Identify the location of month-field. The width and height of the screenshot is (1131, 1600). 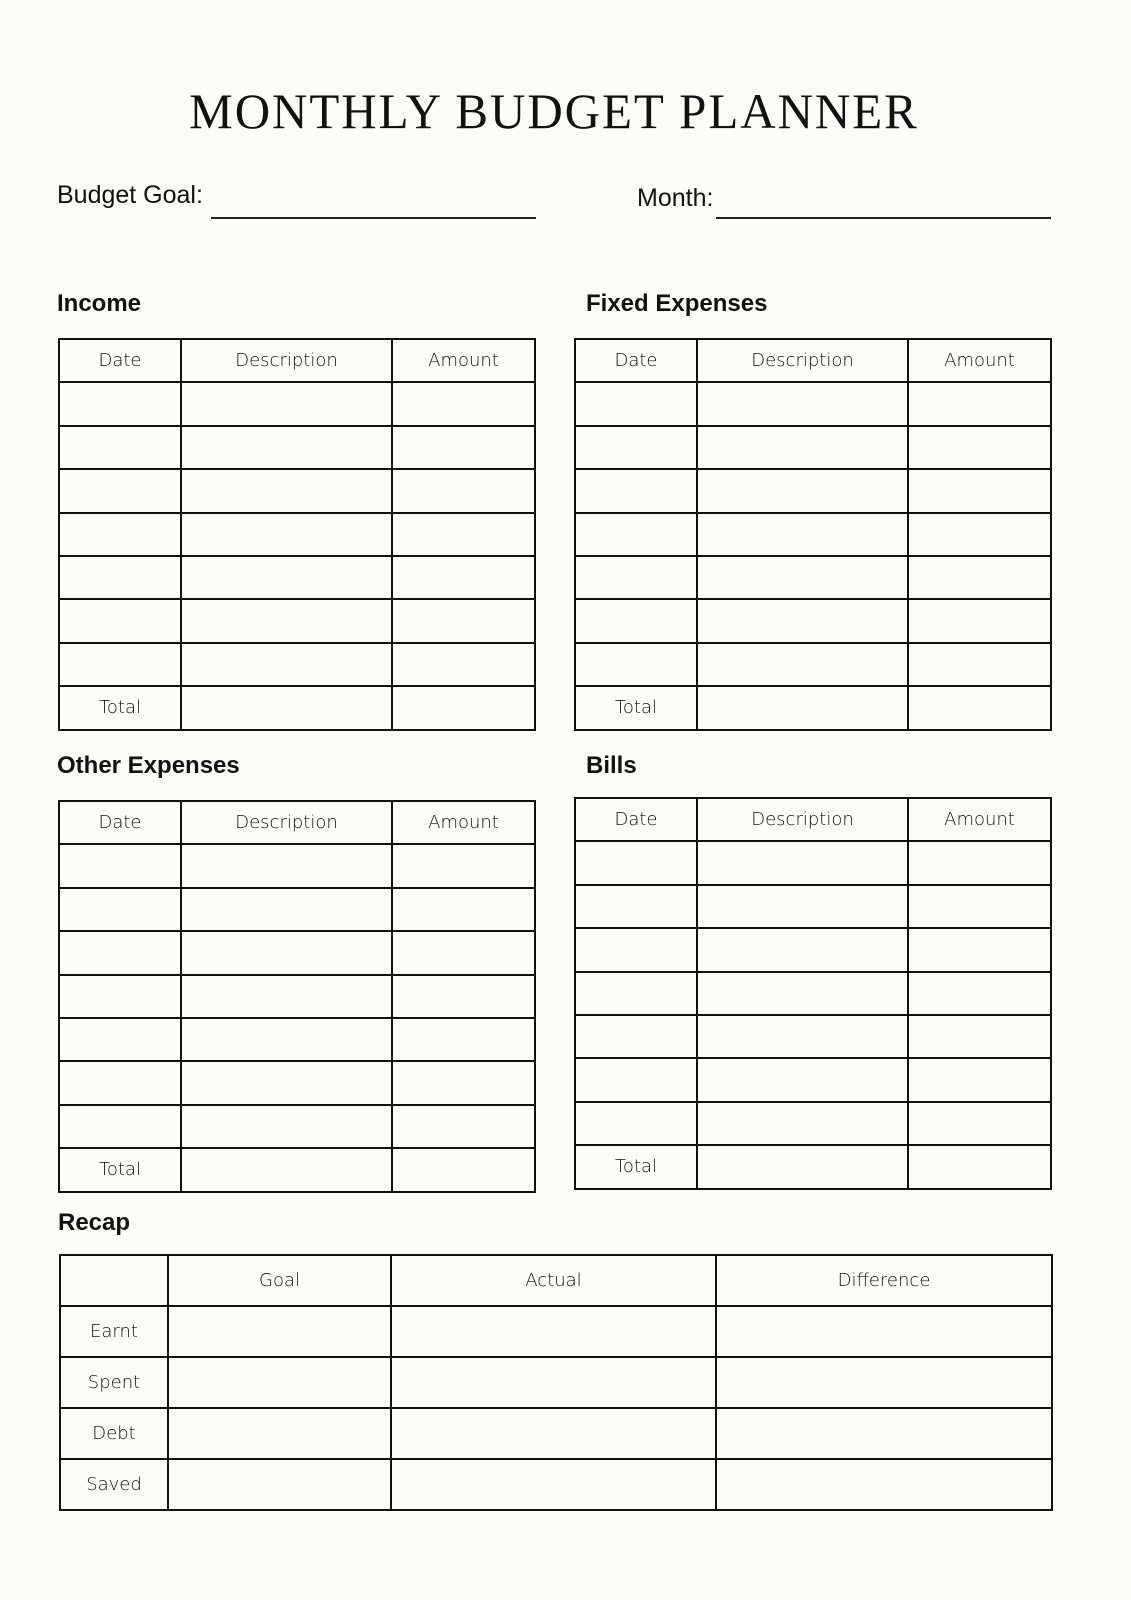
(883, 218).